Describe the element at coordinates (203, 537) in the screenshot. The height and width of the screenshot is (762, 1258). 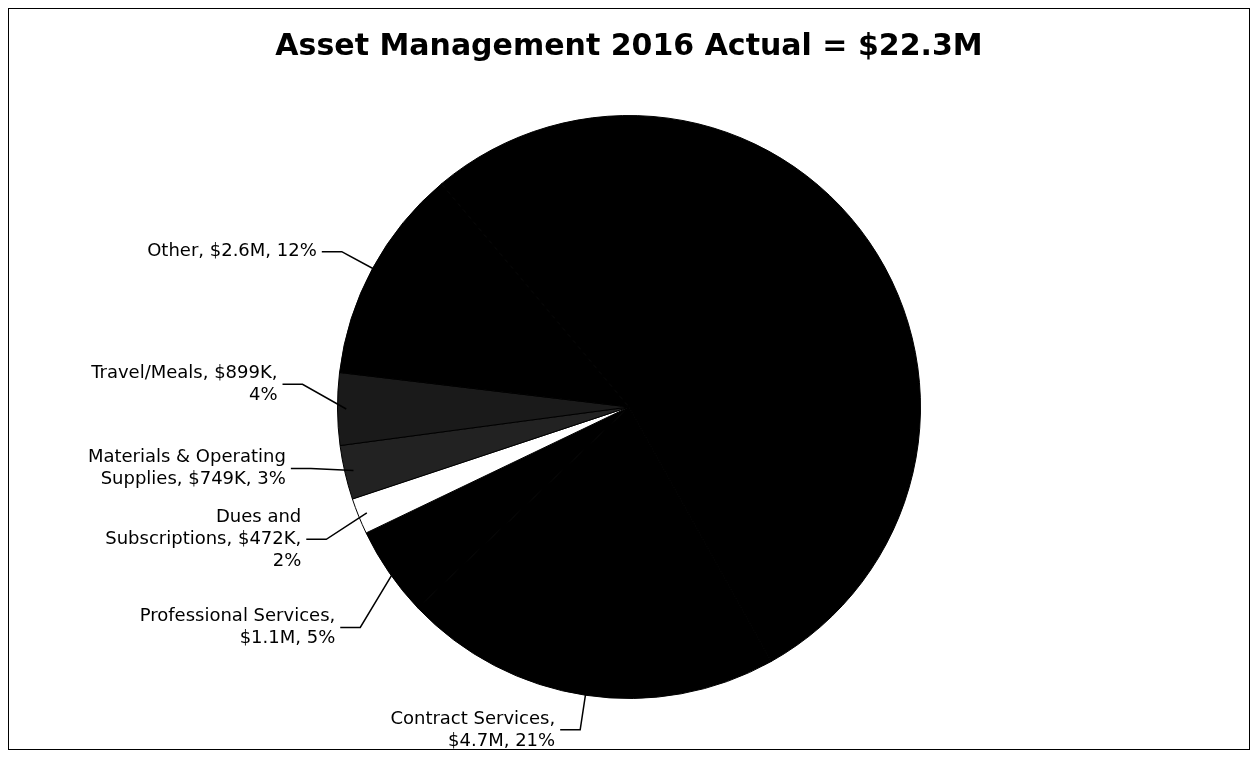
I see `slice-label: Dues and Subscriptions, $472K, 2%` at that location.